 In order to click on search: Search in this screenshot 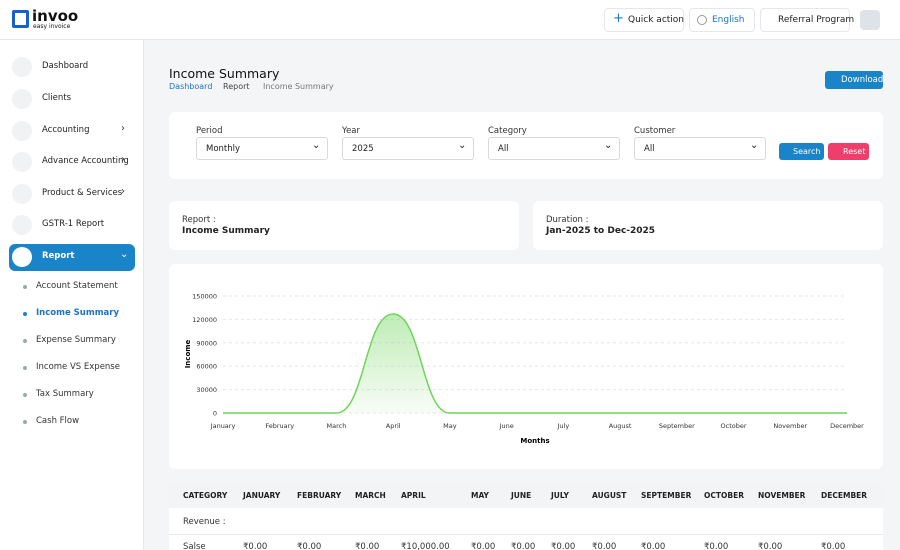, I will do `click(801, 151)`.